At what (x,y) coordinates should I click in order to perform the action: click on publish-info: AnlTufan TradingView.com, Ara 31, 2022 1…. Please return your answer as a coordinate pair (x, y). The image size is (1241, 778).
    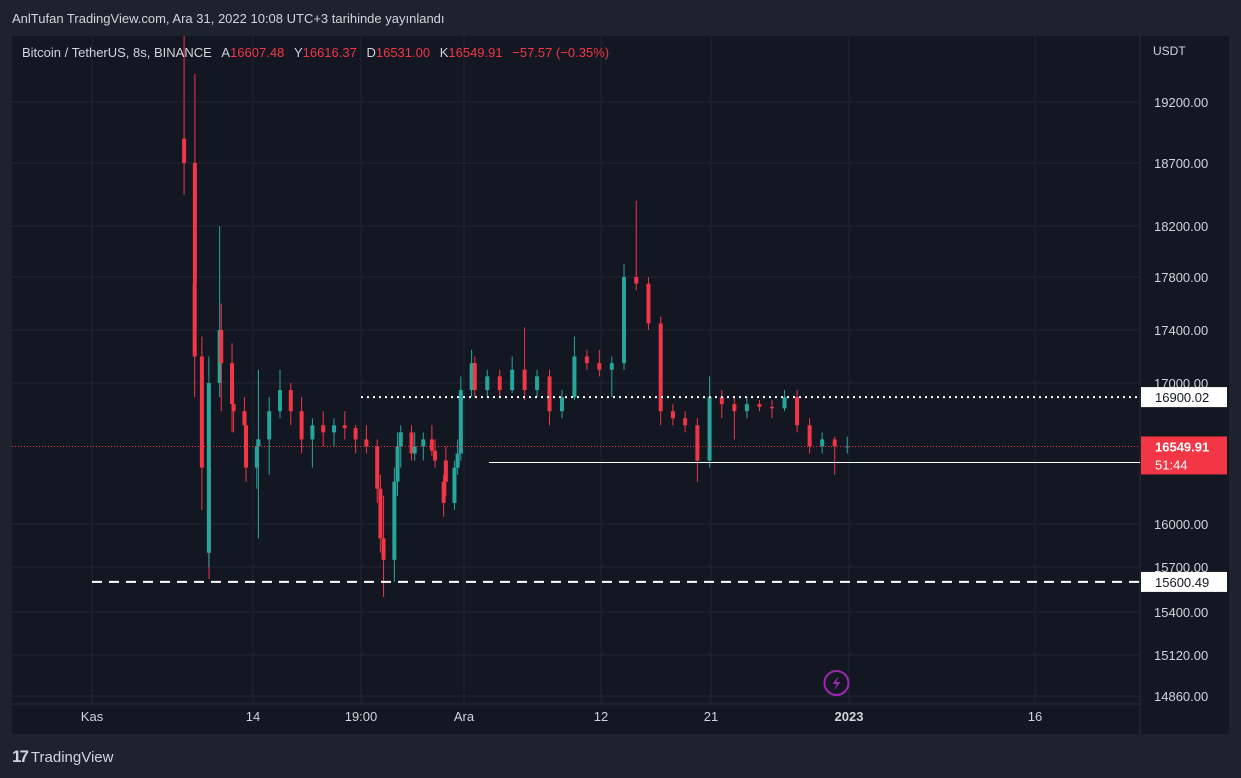
    Looking at the image, I should click on (228, 18).